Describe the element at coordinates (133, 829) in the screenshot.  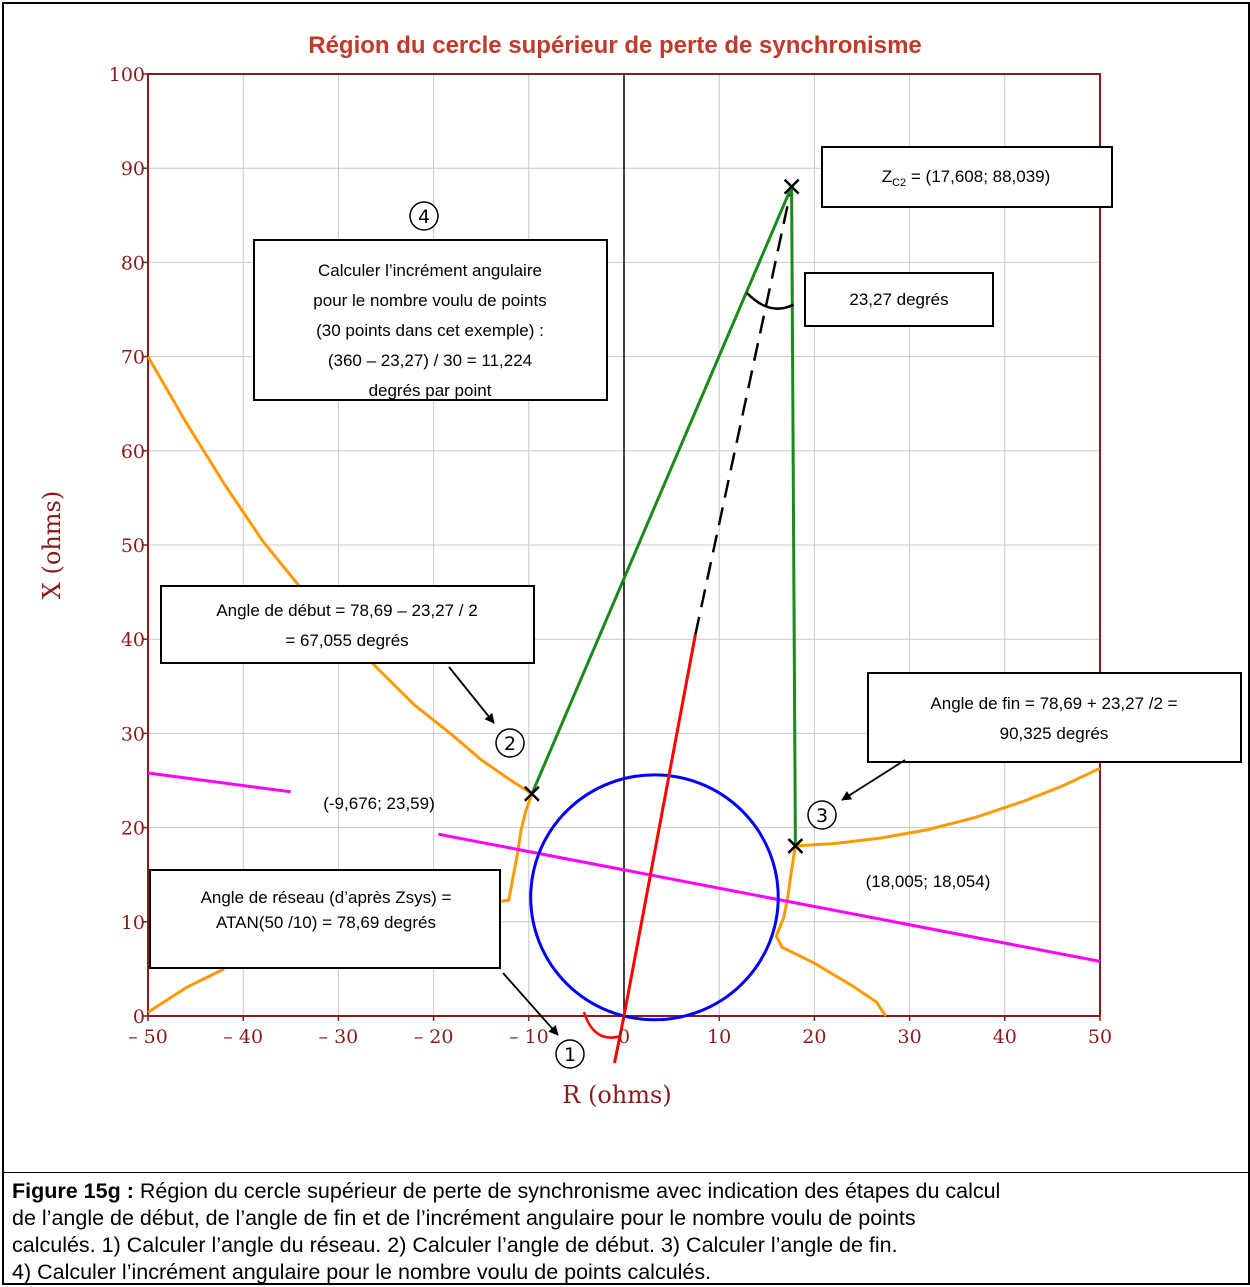
I see `y-tick-label: 20` at that location.